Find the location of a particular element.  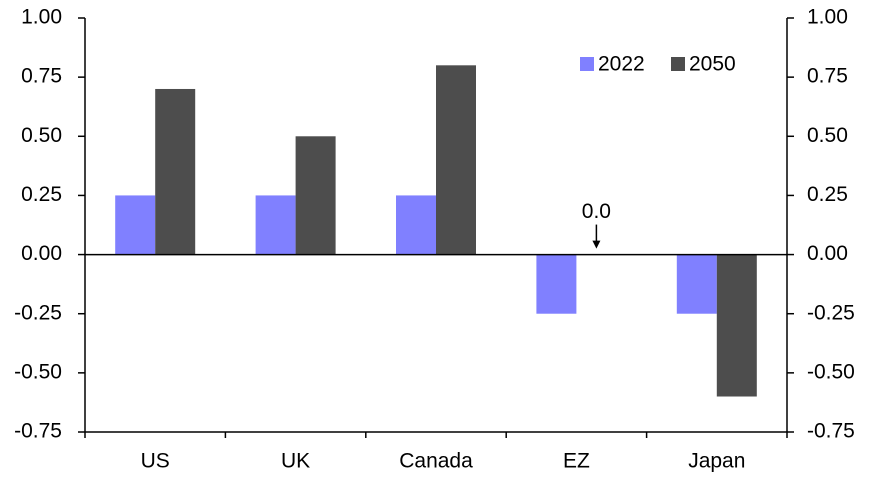

y-tick-label: 1.00 is located at coordinates (41, 17).